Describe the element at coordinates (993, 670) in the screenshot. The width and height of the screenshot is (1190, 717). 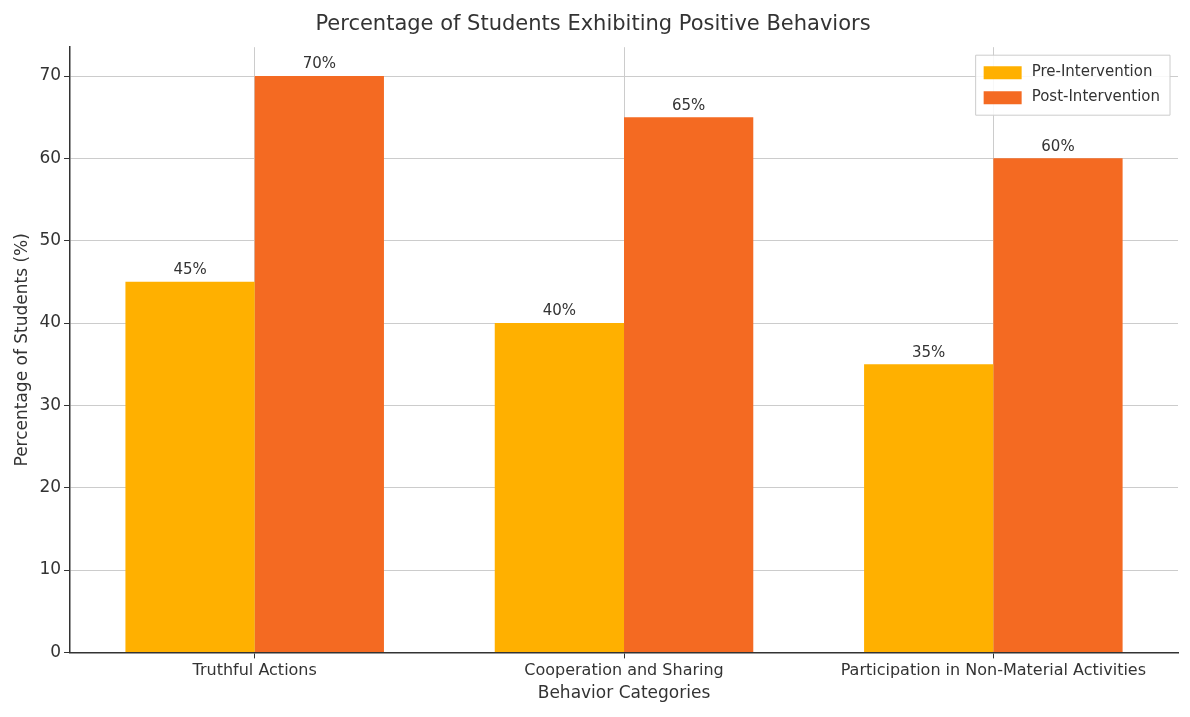
I see `x-tick-label: Participation in Non-Material Activities` at that location.